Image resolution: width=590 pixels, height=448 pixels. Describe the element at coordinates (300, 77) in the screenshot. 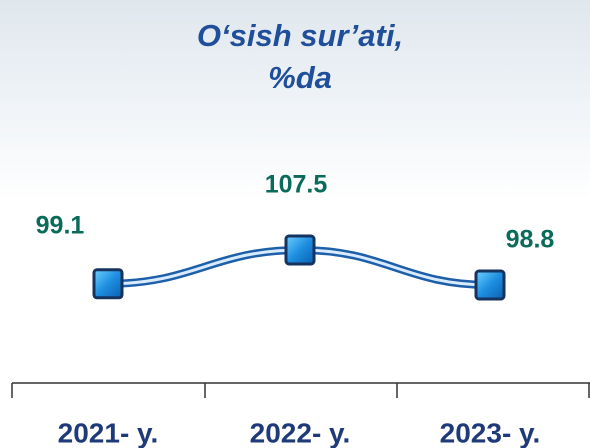

I see `chart-title: %da` at that location.